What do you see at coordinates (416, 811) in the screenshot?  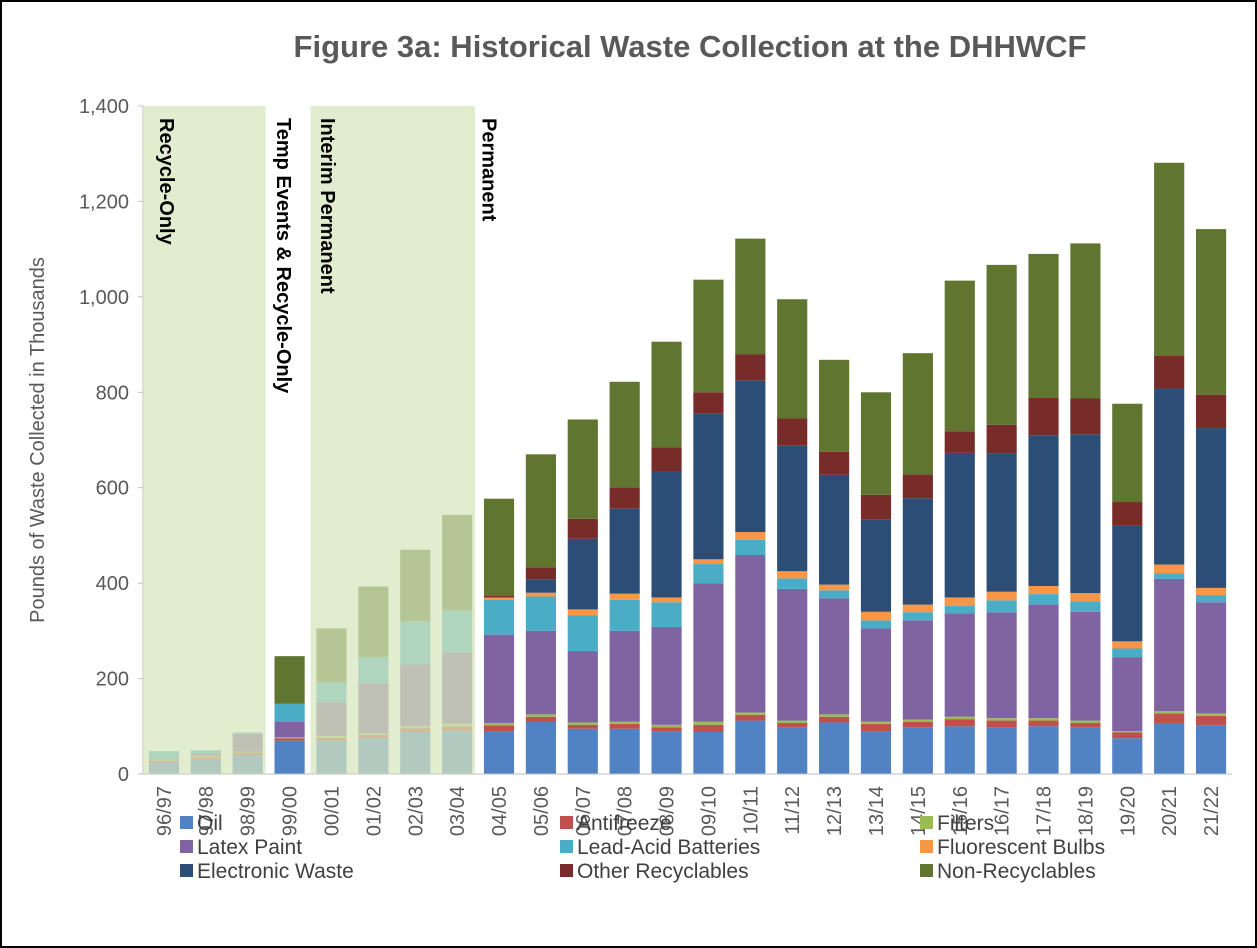 I see `x-tick-label: 02/03` at bounding box center [416, 811].